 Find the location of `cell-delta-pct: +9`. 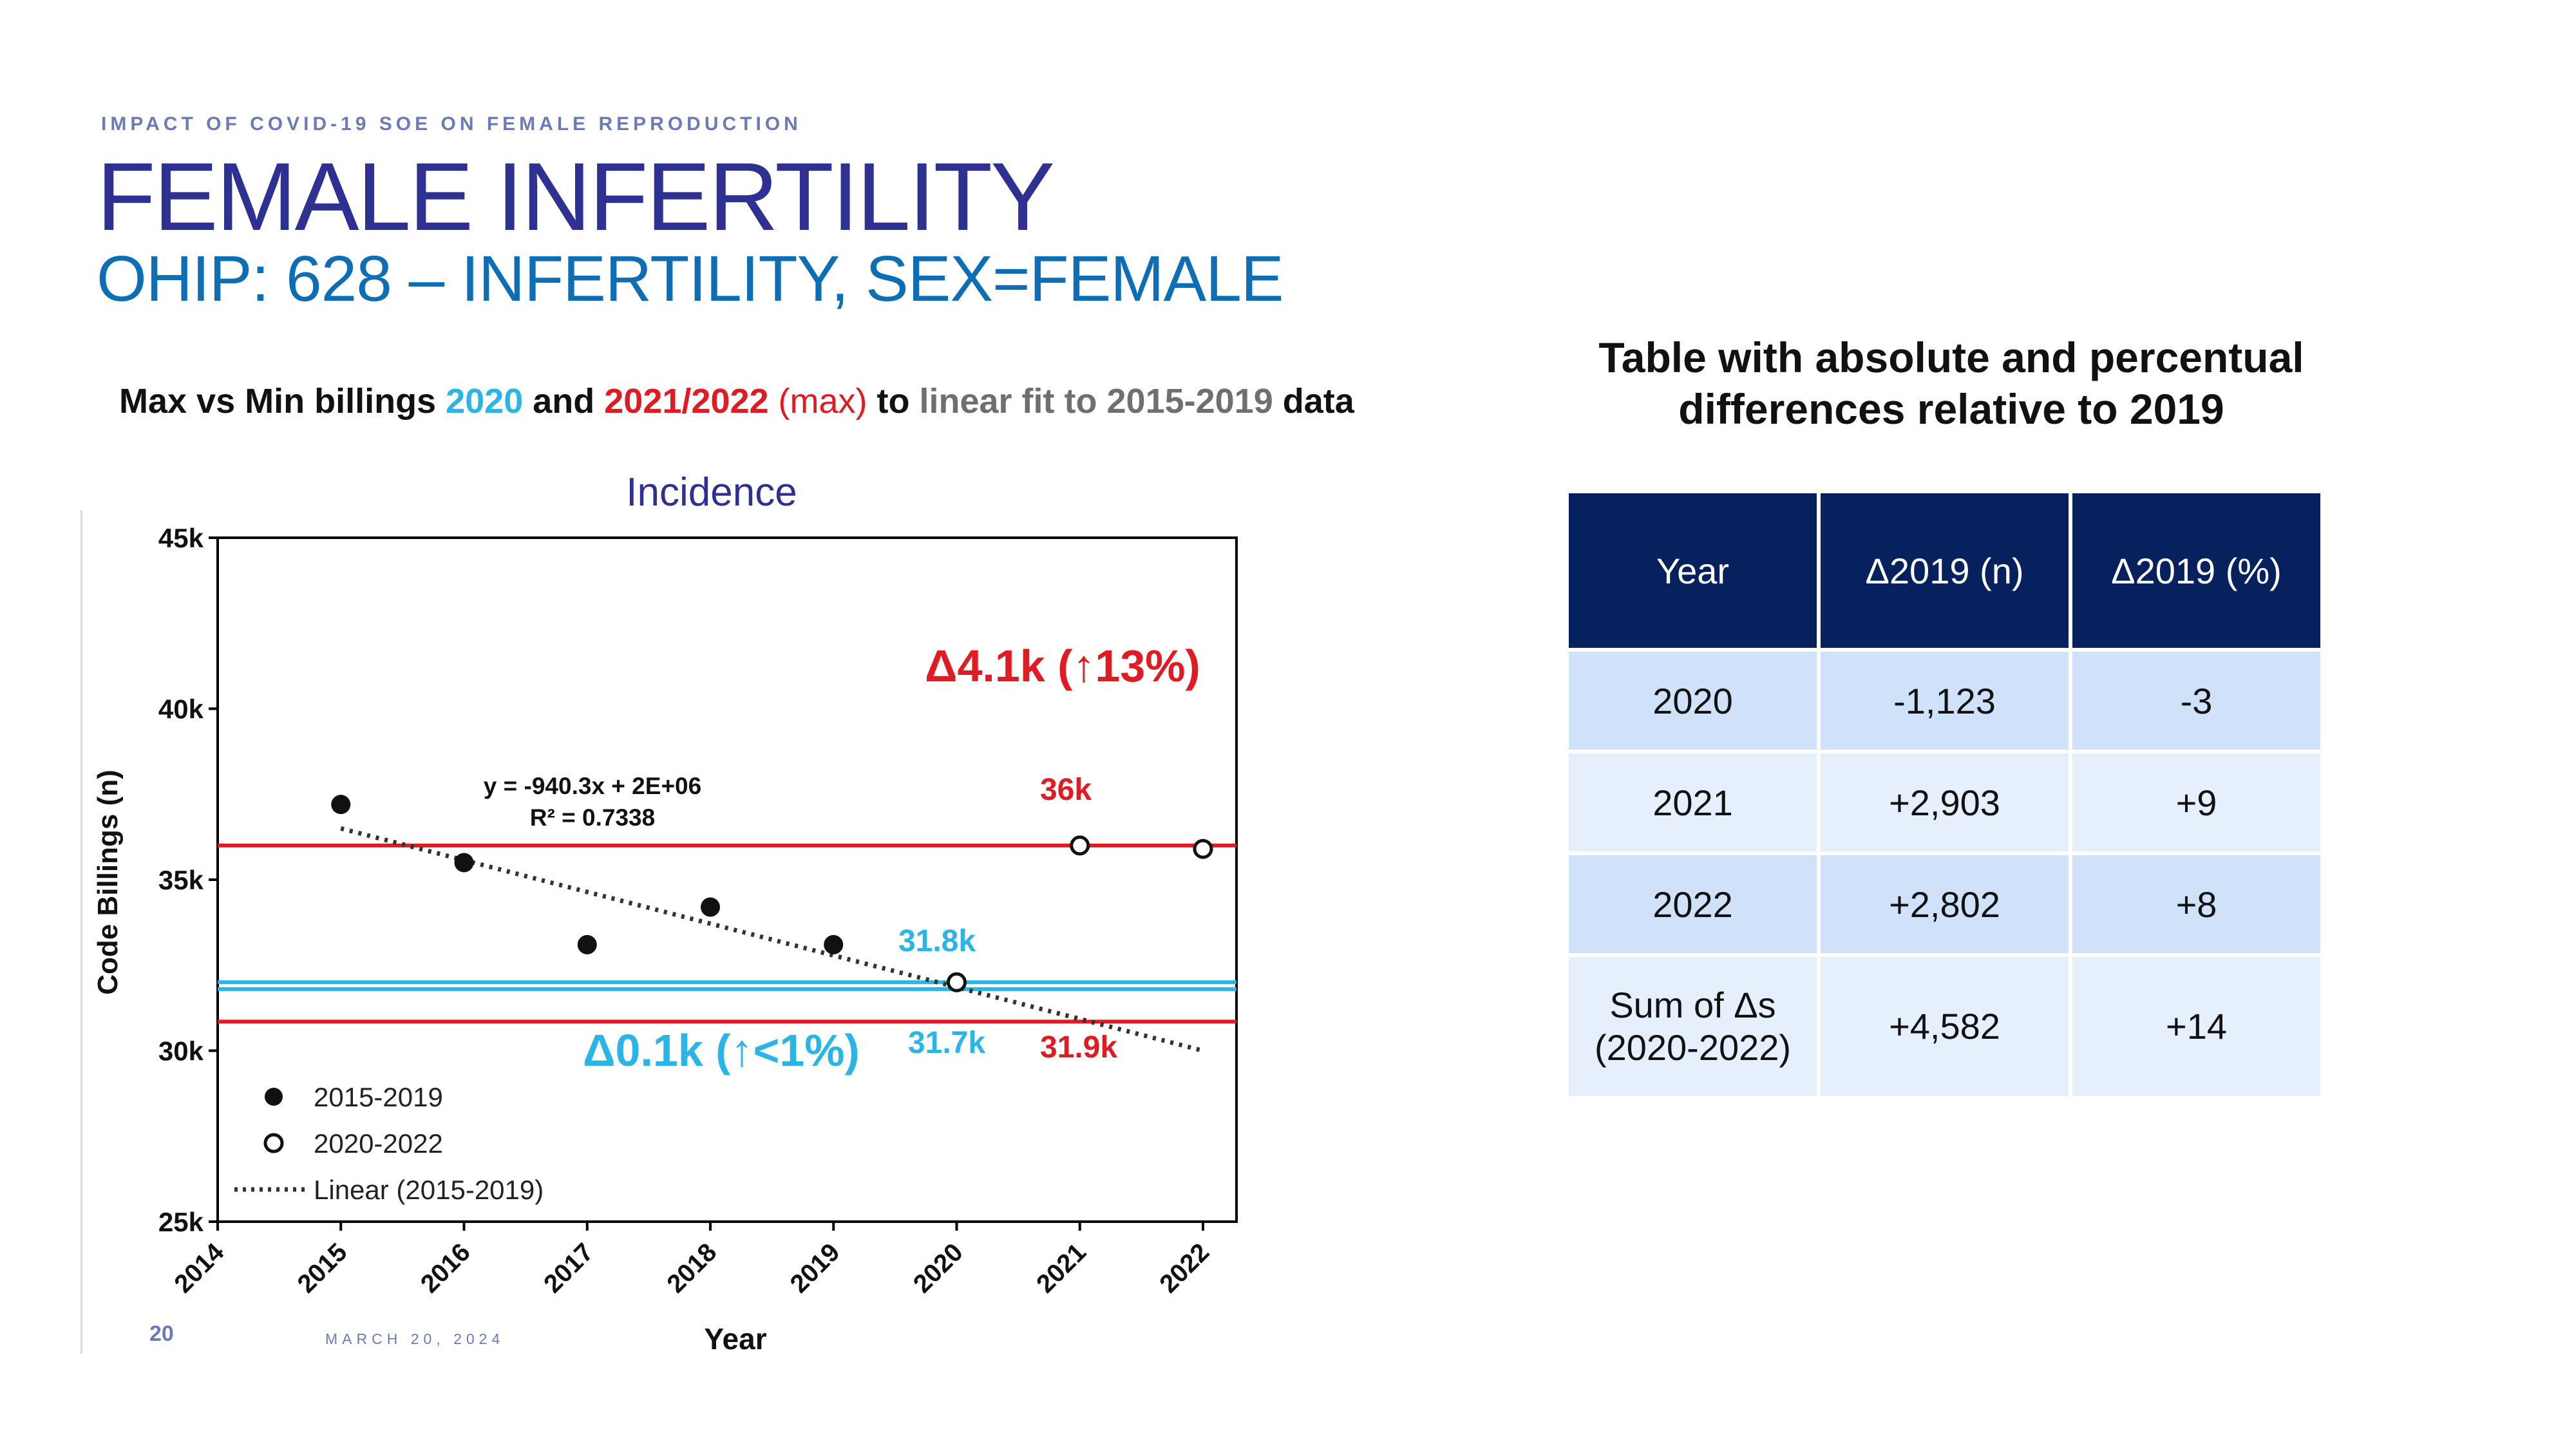

cell-delta-pct: +9 is located at coordinates (2196, 802).